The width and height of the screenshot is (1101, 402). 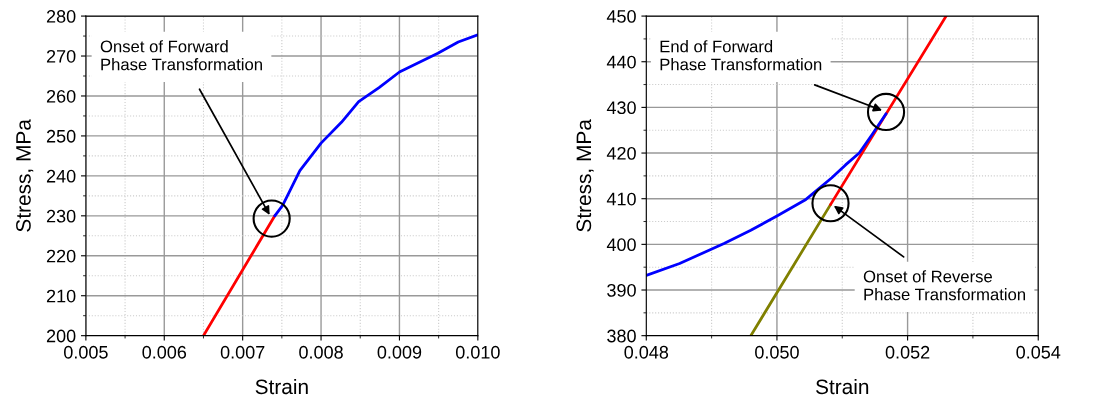 What do you see at coordinates (61, 336) in the screenshot?
I see `y-tick-label: 200` at bounding box center [61, 336].